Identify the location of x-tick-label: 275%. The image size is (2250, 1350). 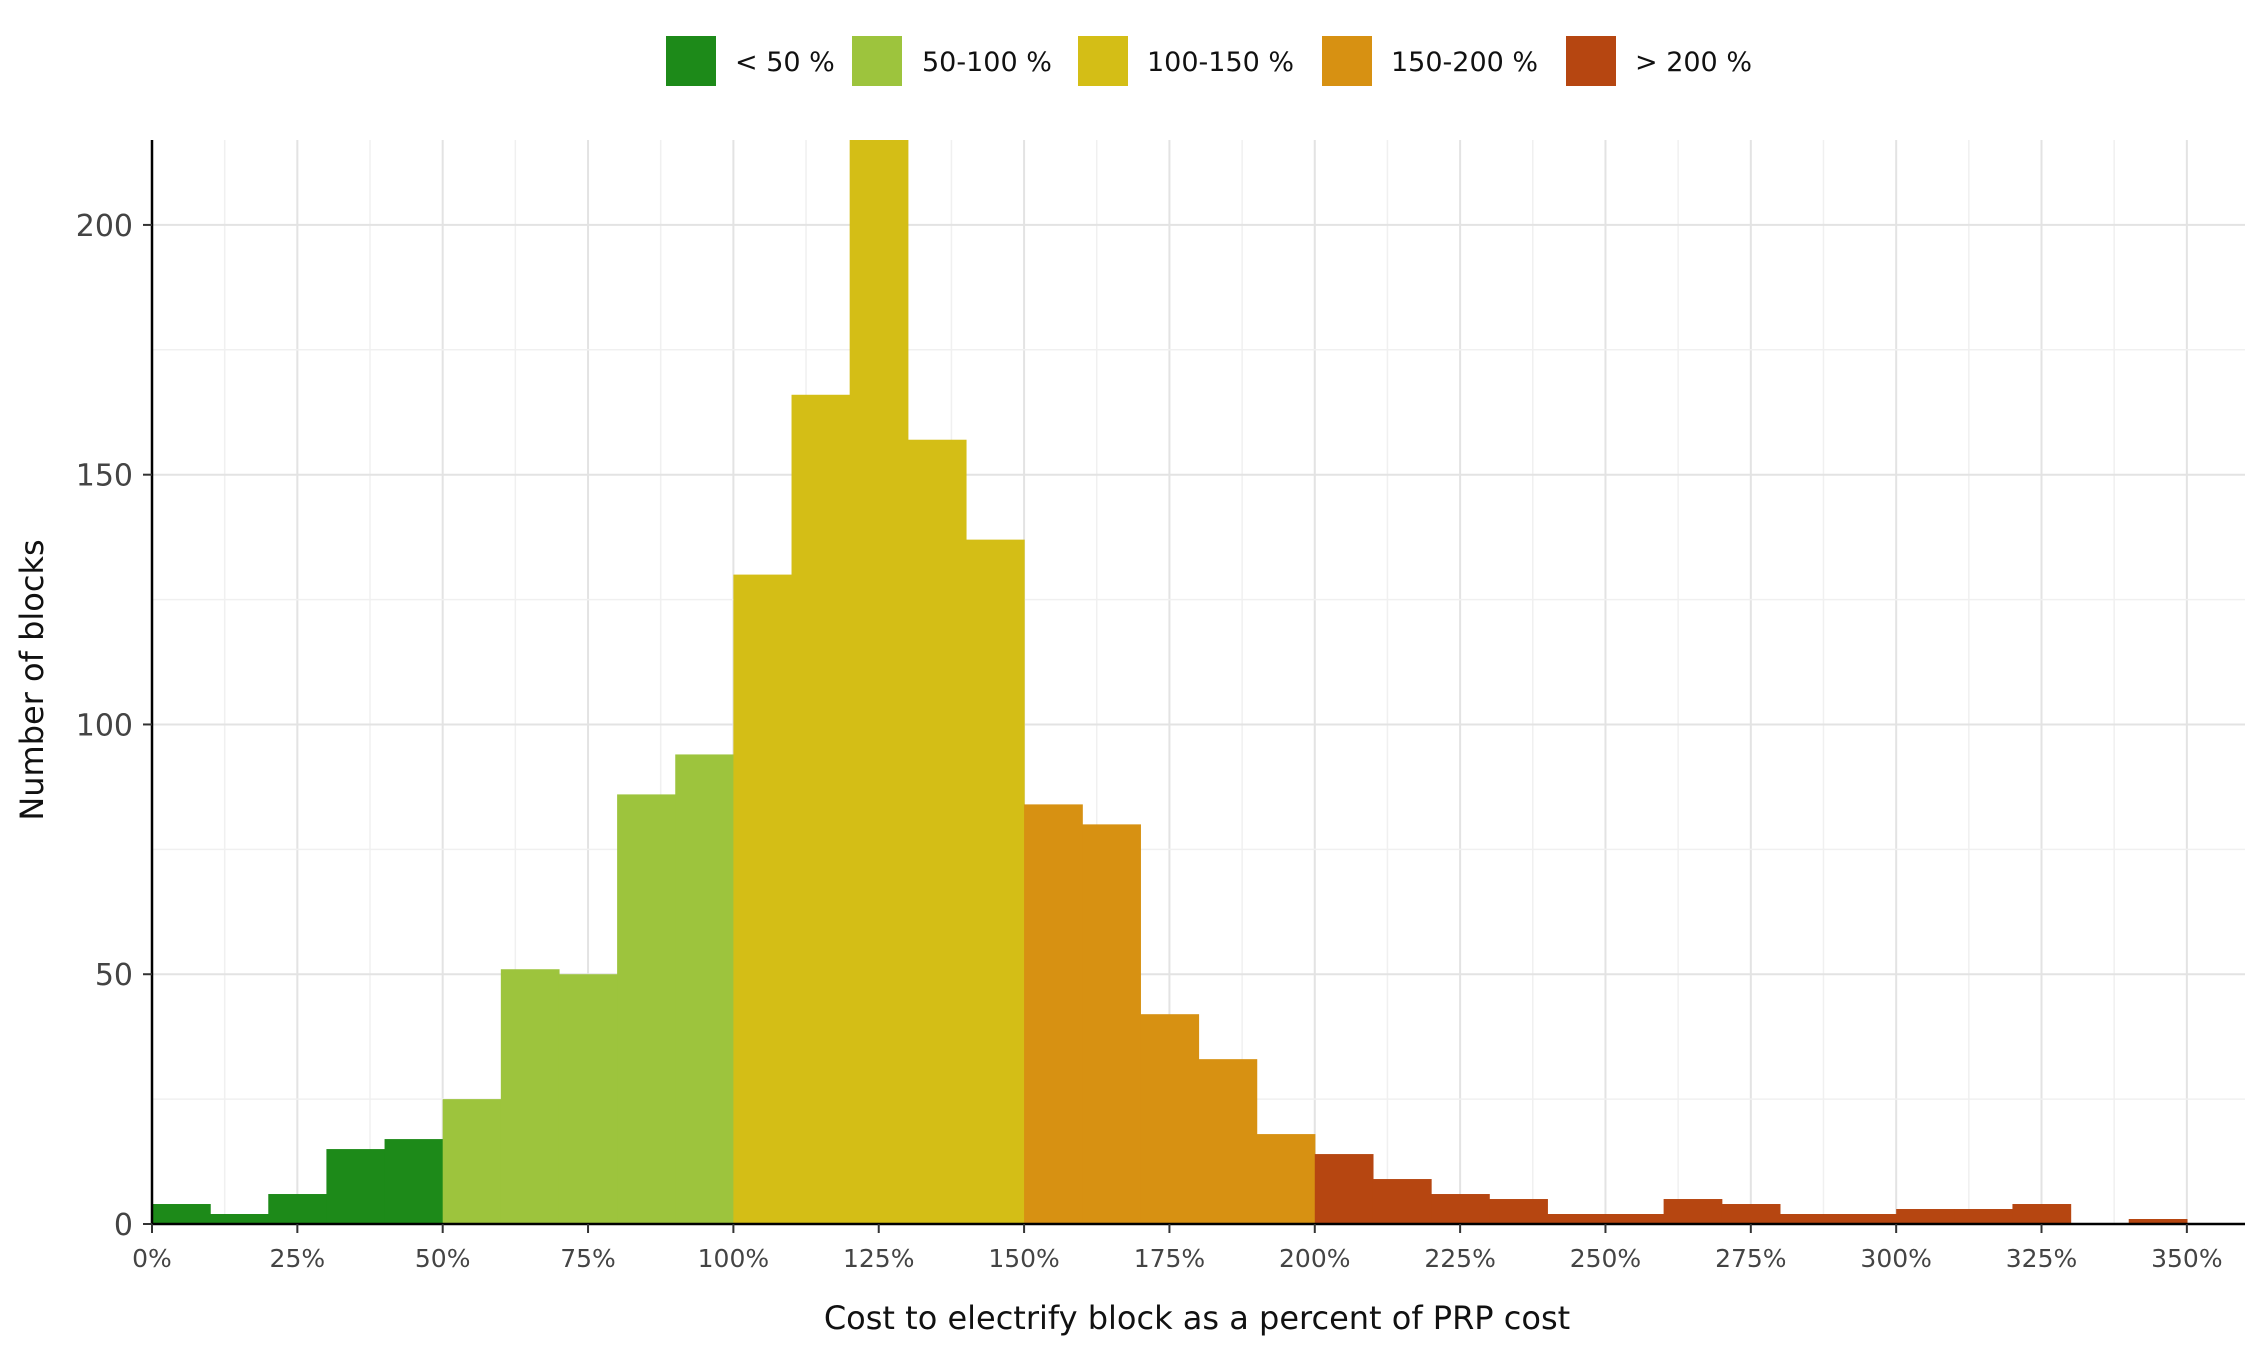
(1750, 1258).